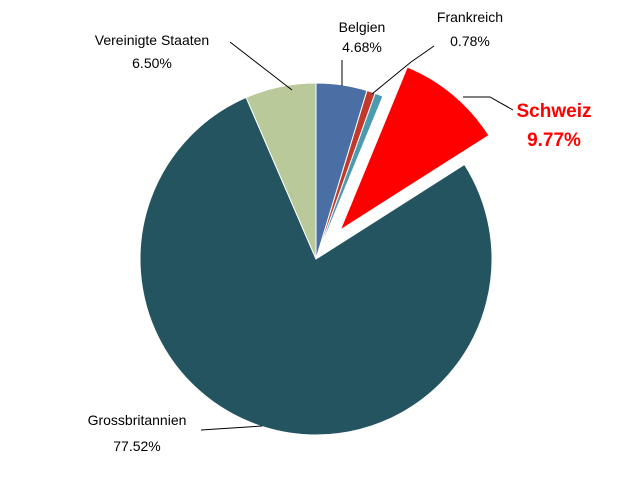  Describe the element at coordinates (231, 428) in the screenshot. I see `leader-line-grossbritannien` at that location.